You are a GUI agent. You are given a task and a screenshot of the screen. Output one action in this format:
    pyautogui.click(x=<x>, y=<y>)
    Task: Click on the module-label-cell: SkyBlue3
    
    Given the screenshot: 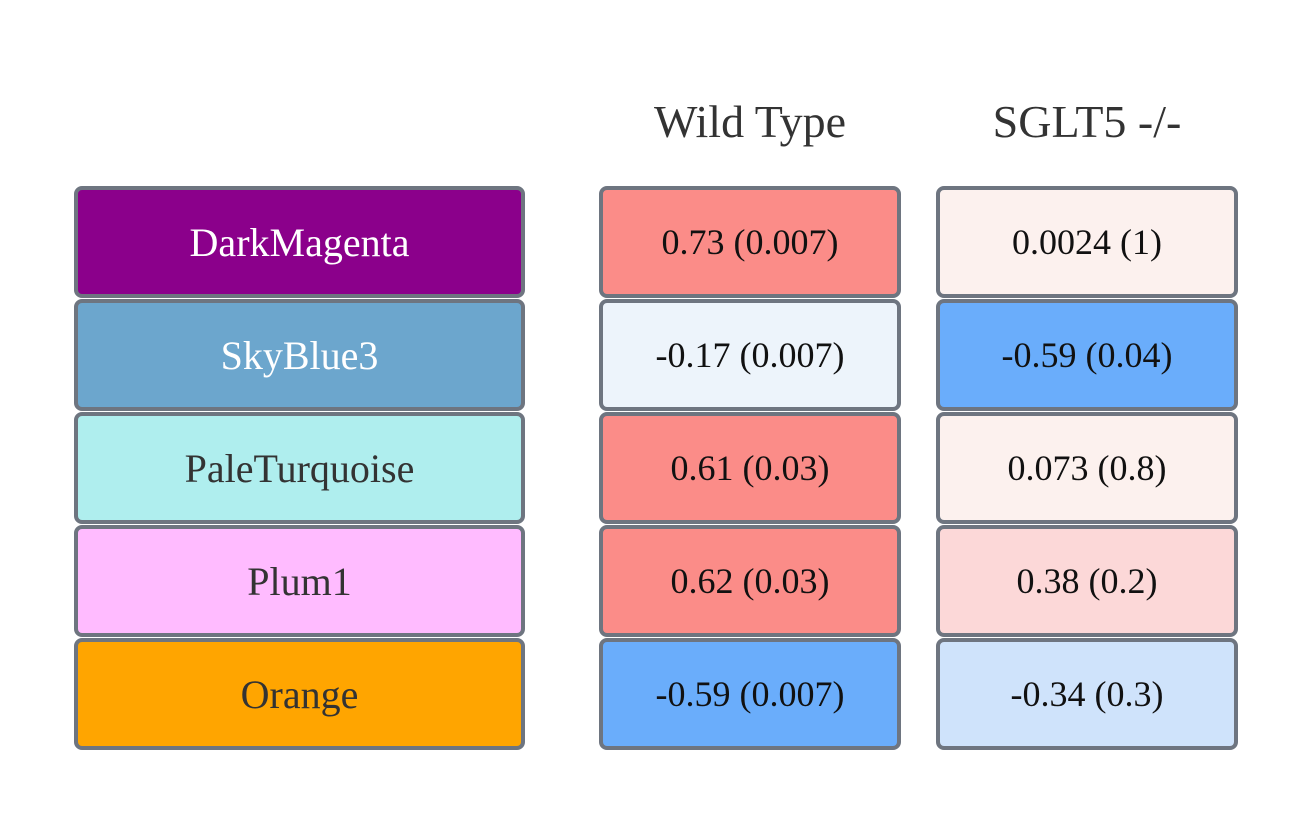 What is the action you would take?
    pyautogui.click(x=299, y=355)
    